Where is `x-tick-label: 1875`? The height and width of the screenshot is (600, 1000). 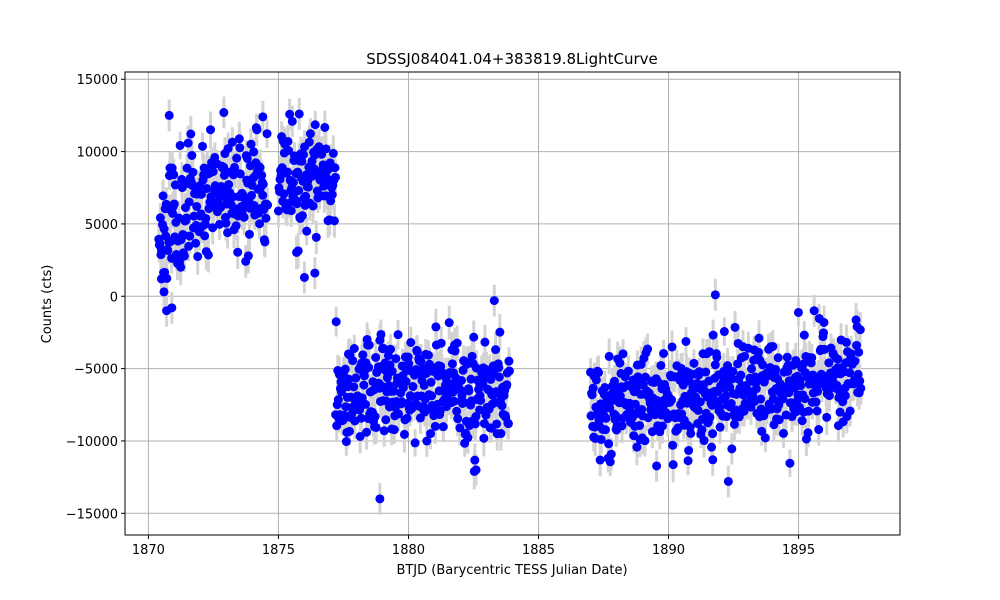 x-tick-label: 1875 is located at coordinates (278, 550).